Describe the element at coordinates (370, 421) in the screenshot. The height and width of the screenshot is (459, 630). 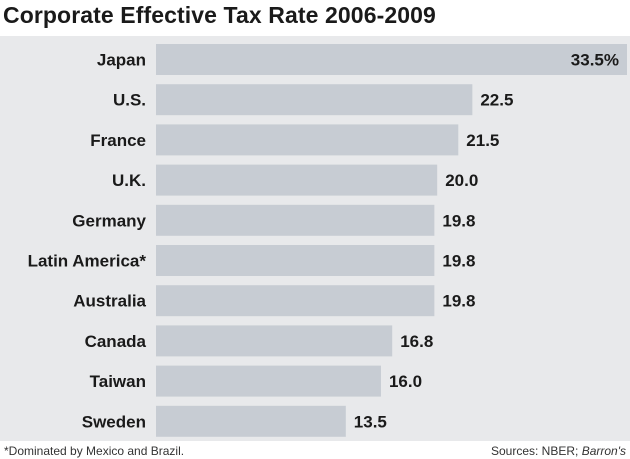
I see `value-label: 13.5` at that location.